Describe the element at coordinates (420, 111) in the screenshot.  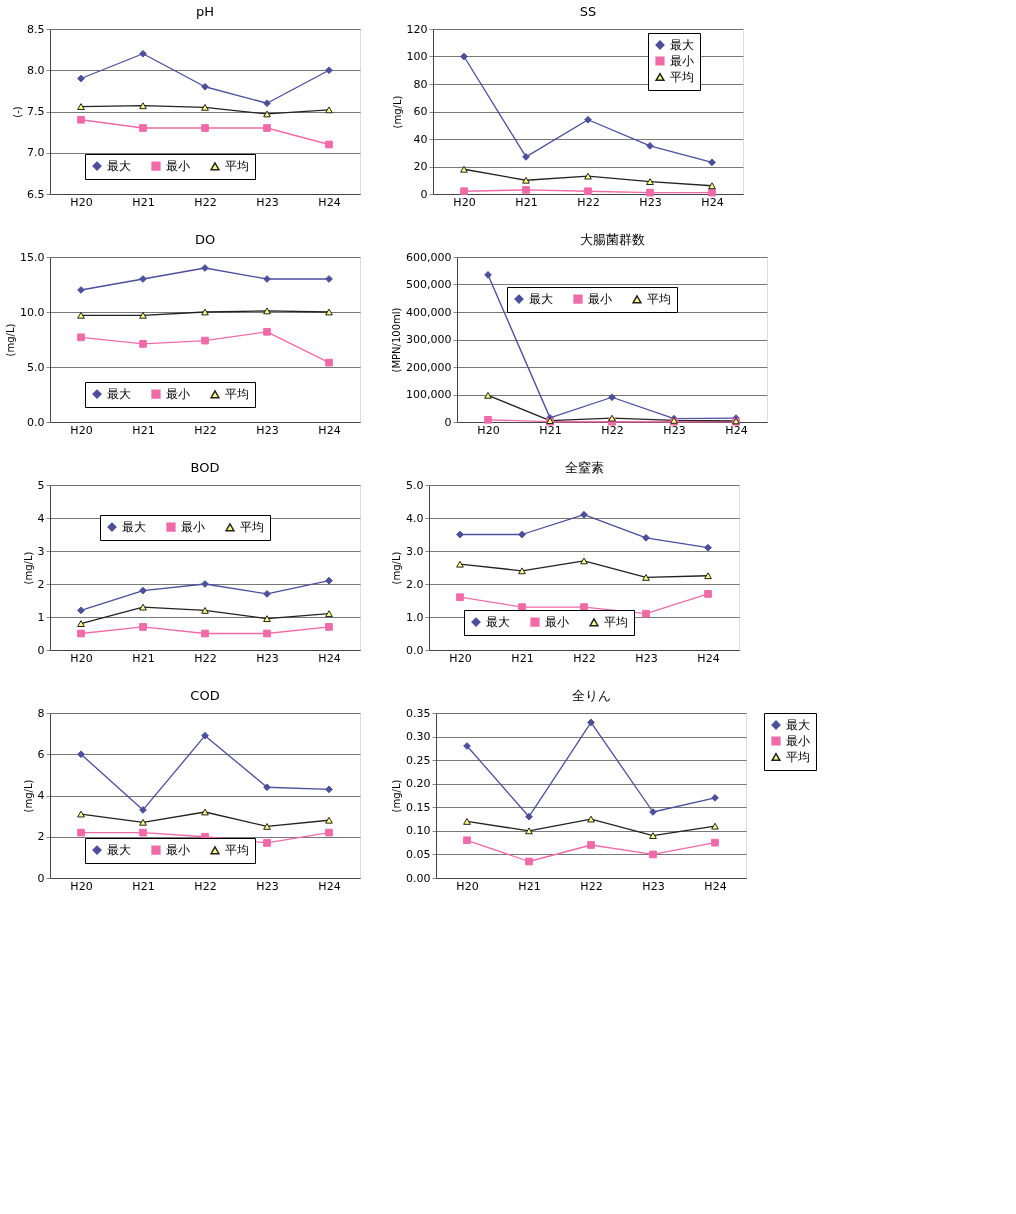
I see `y-tick-label: 60` at that location.